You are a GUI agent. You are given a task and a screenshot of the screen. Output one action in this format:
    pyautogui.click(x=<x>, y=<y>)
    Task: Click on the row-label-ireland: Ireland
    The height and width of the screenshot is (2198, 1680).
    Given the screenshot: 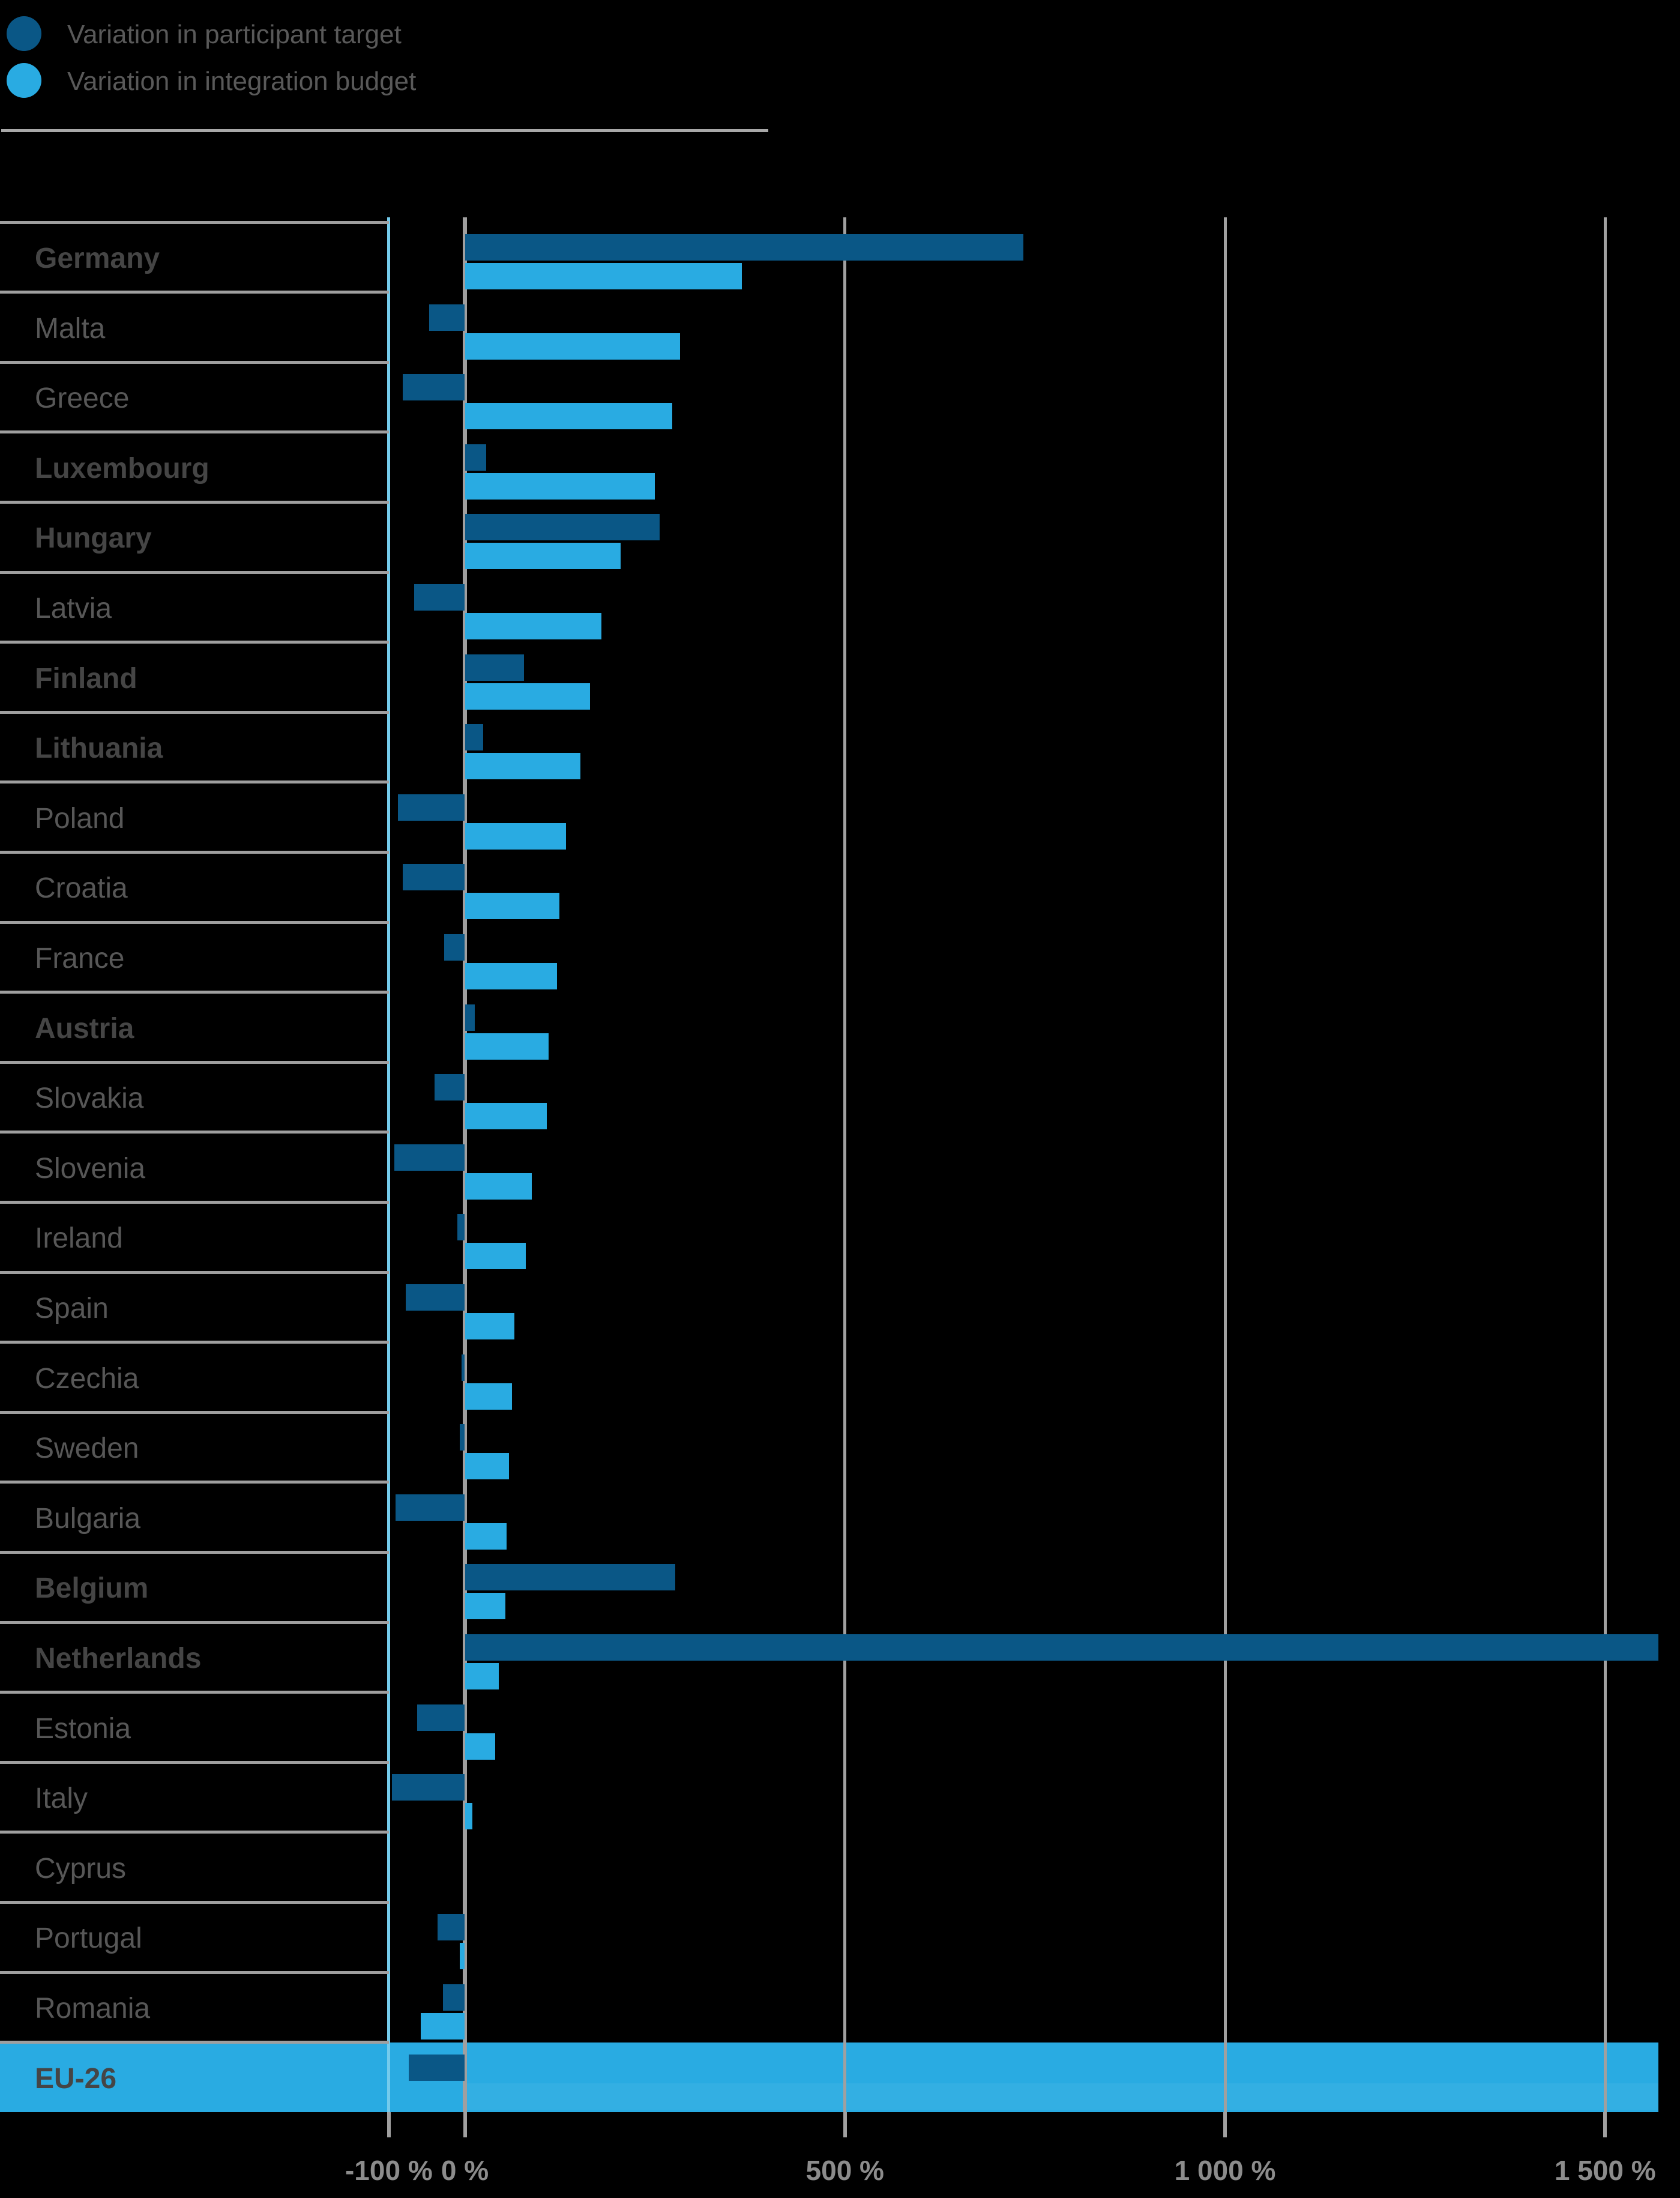 What is the action you would take?
    pyautogui.click(x=79, y=1238)
    